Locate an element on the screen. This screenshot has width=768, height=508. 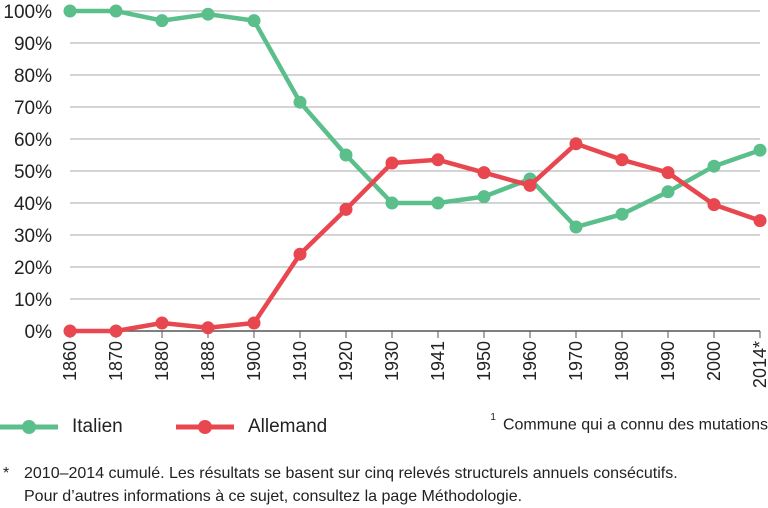
legend: Italien Allemand is located at coordinates (384, 427).